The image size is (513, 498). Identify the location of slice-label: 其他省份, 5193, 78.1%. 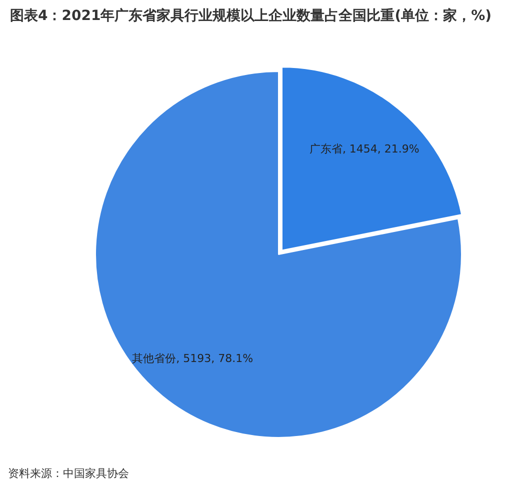
(193, 359).